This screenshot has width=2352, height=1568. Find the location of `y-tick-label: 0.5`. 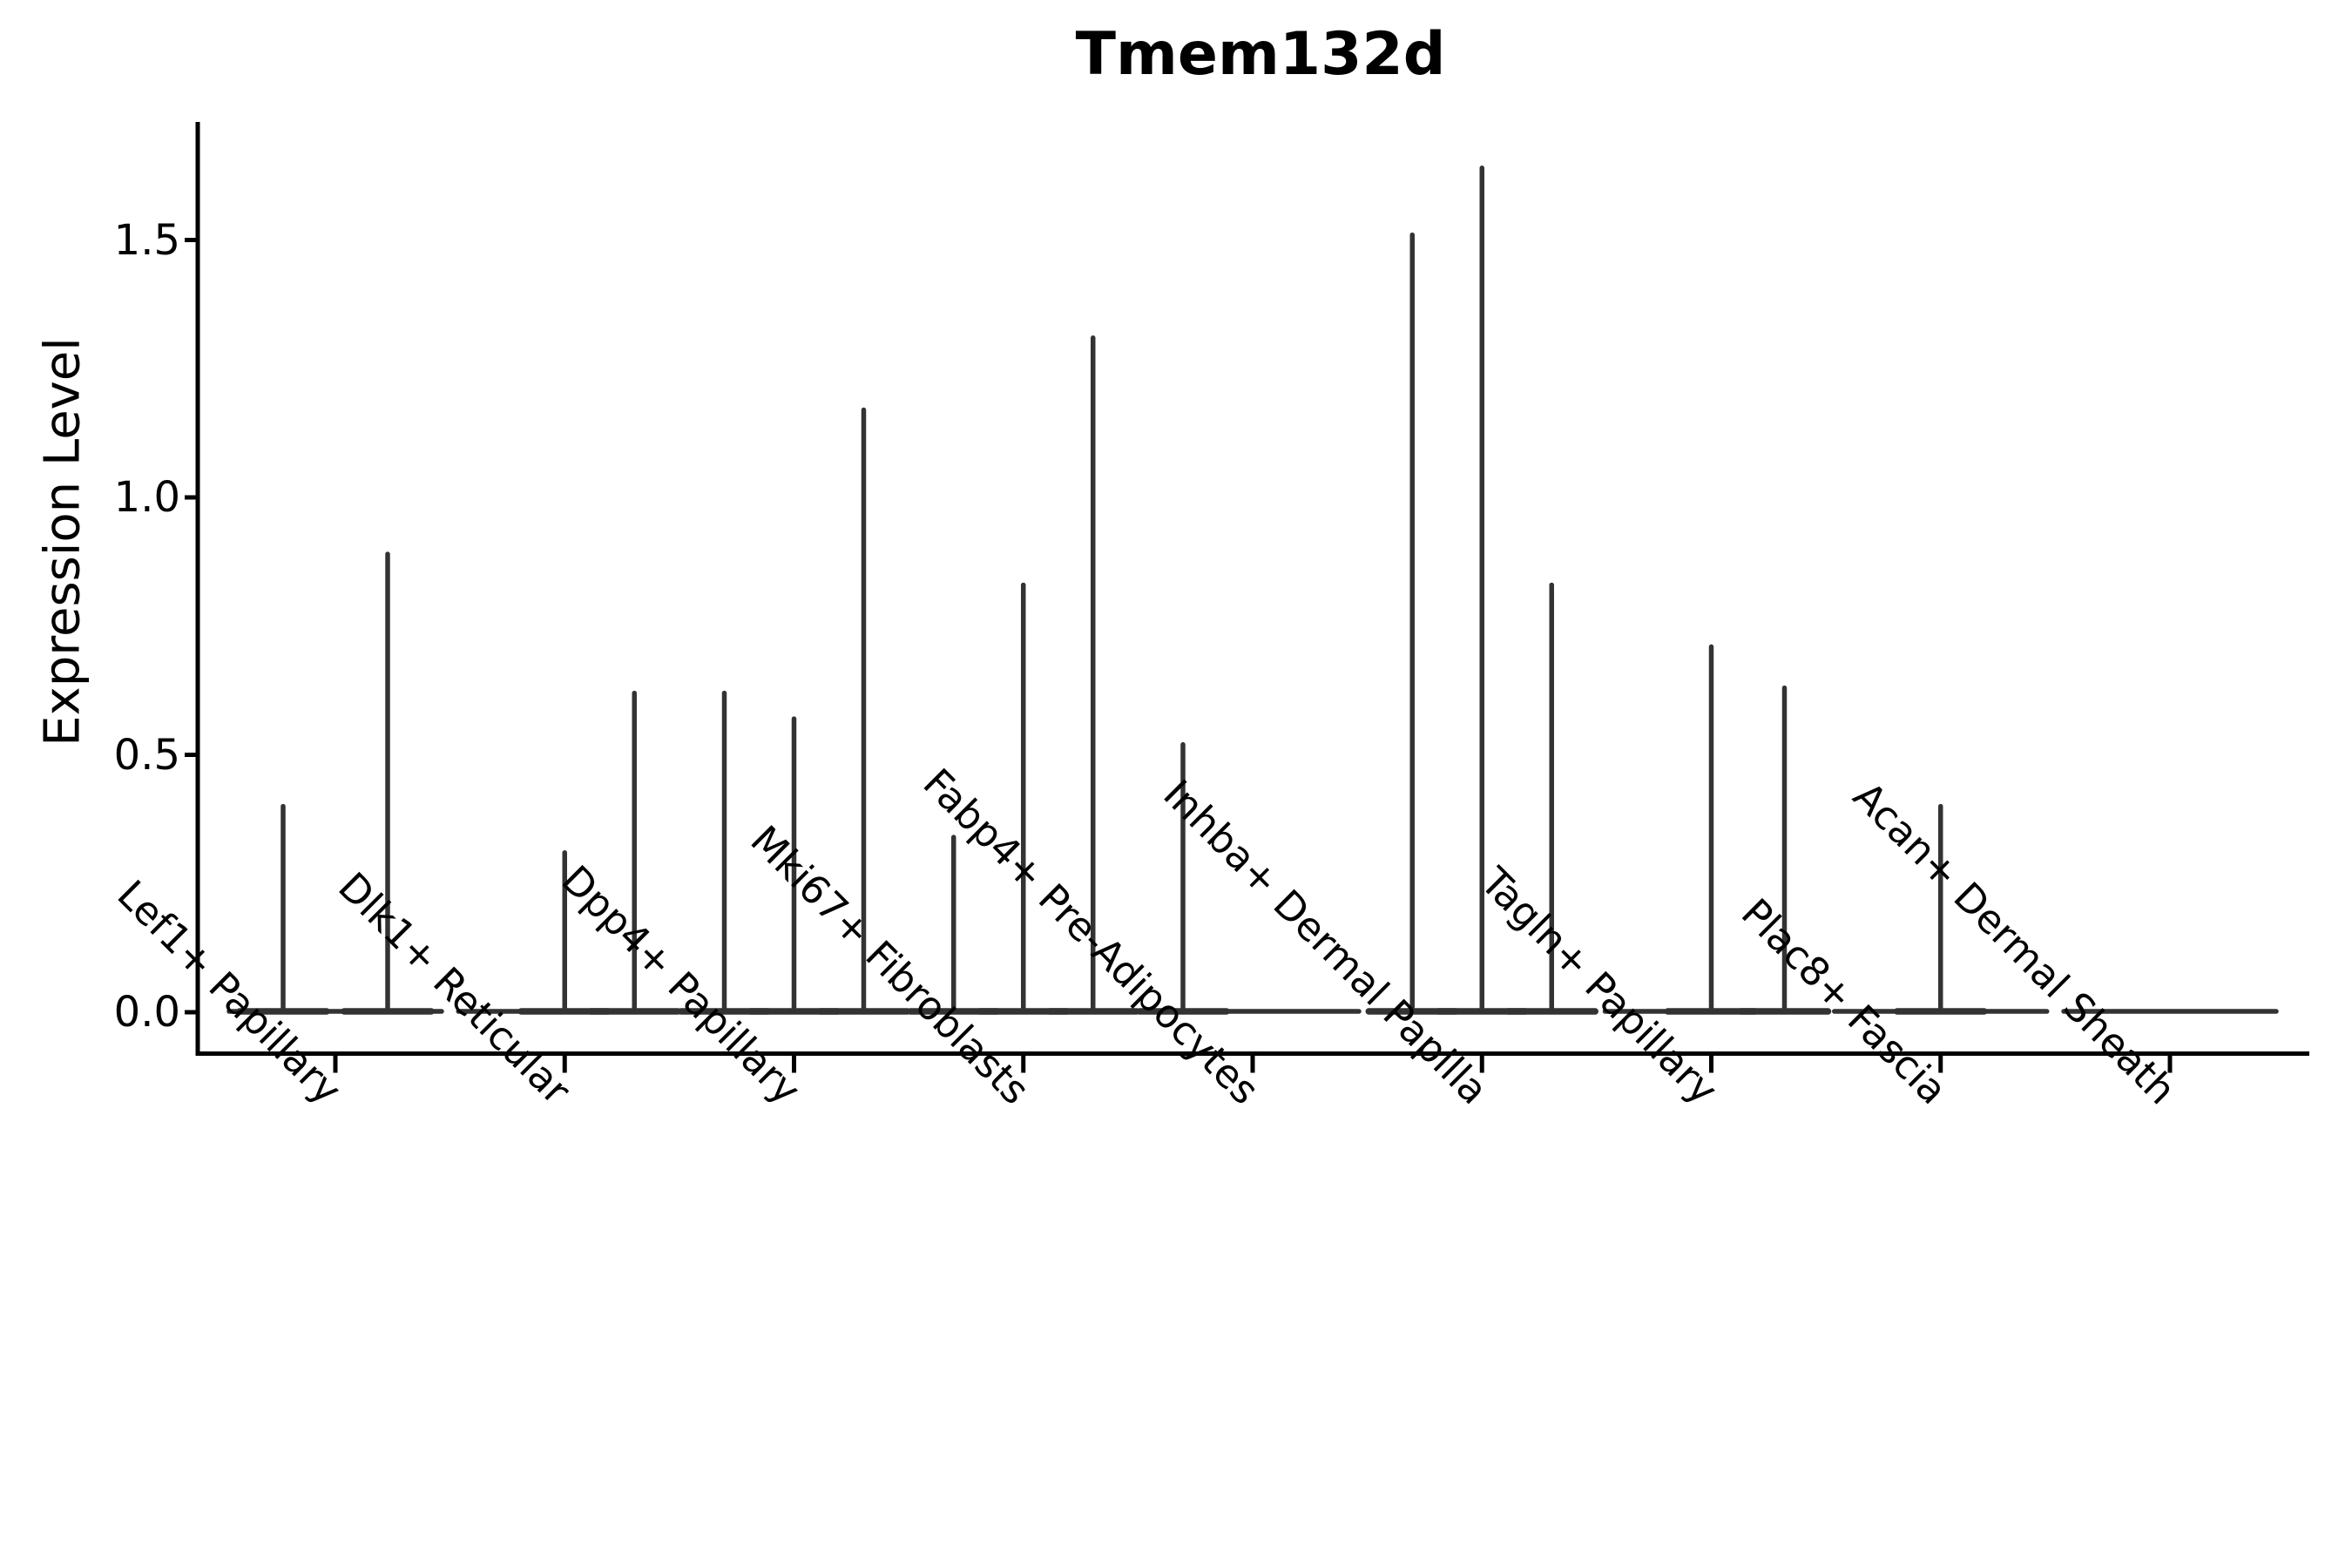

y-tick-label: 0.5 is located at coordinates (146, 755).